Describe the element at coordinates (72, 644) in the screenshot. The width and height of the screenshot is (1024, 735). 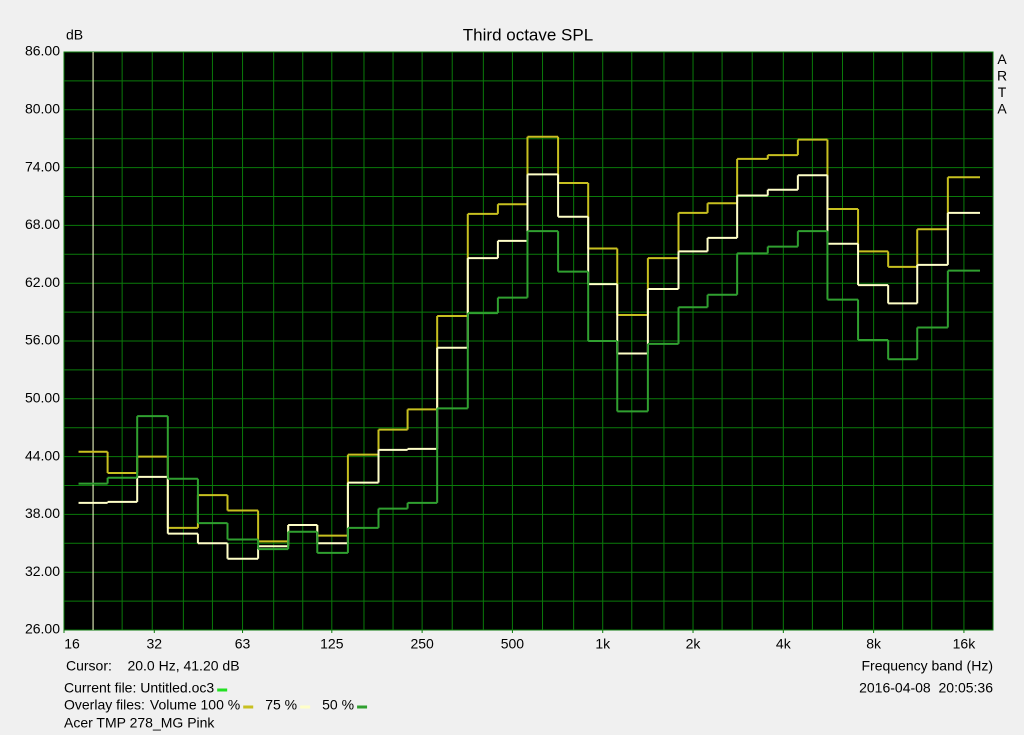
I see `x-tick-label: 16` at that location.